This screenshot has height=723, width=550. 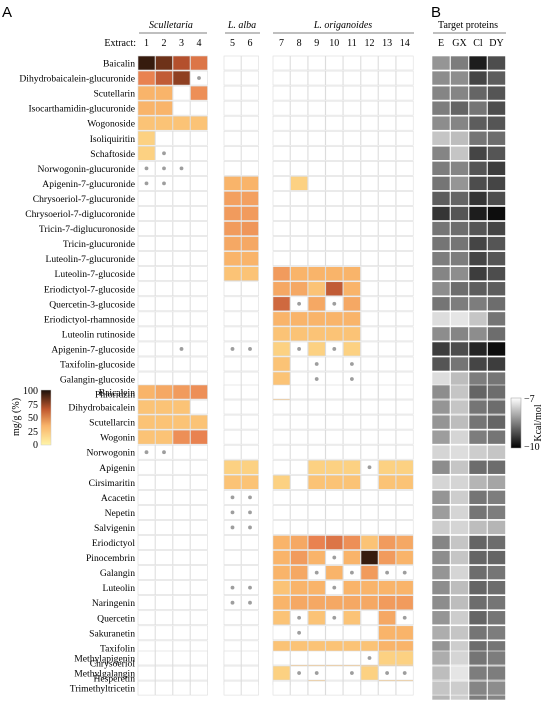 What do you see at coordinates (95, 274) in the screenshot?
I see `row-label: Luteolin-7-glucoside` at bounding box center [95, 274].